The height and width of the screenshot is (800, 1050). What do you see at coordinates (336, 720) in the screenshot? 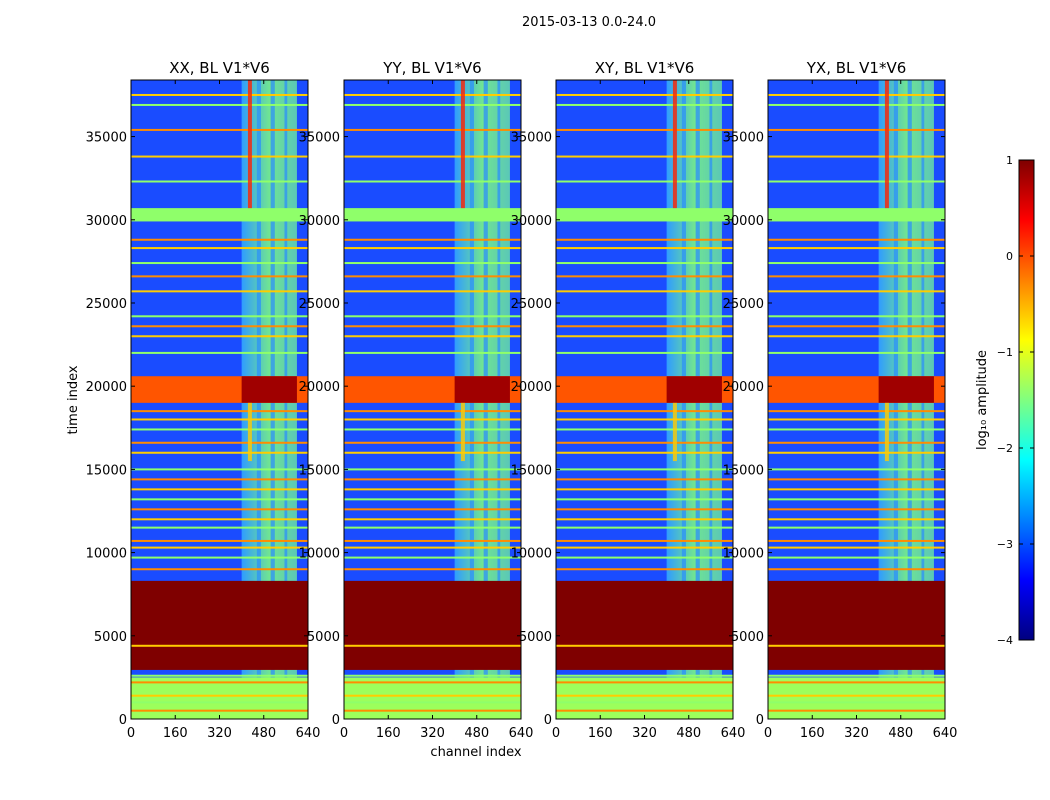
I see `y-tick-label: 0` at bounding box center [336, 720].